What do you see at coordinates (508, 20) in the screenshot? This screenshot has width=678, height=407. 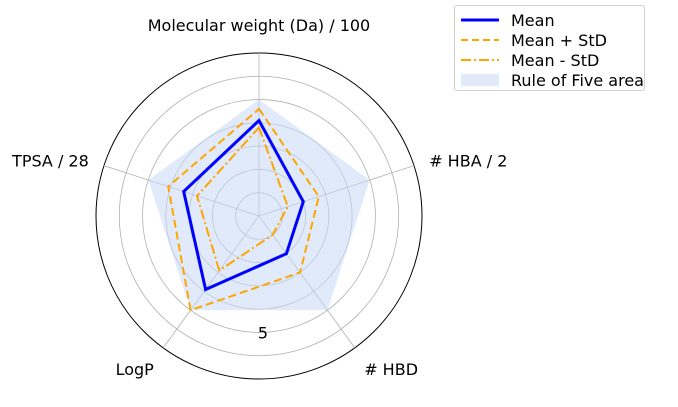 I see `legend-item-mean: Mean` at bounding box center [508, 20].